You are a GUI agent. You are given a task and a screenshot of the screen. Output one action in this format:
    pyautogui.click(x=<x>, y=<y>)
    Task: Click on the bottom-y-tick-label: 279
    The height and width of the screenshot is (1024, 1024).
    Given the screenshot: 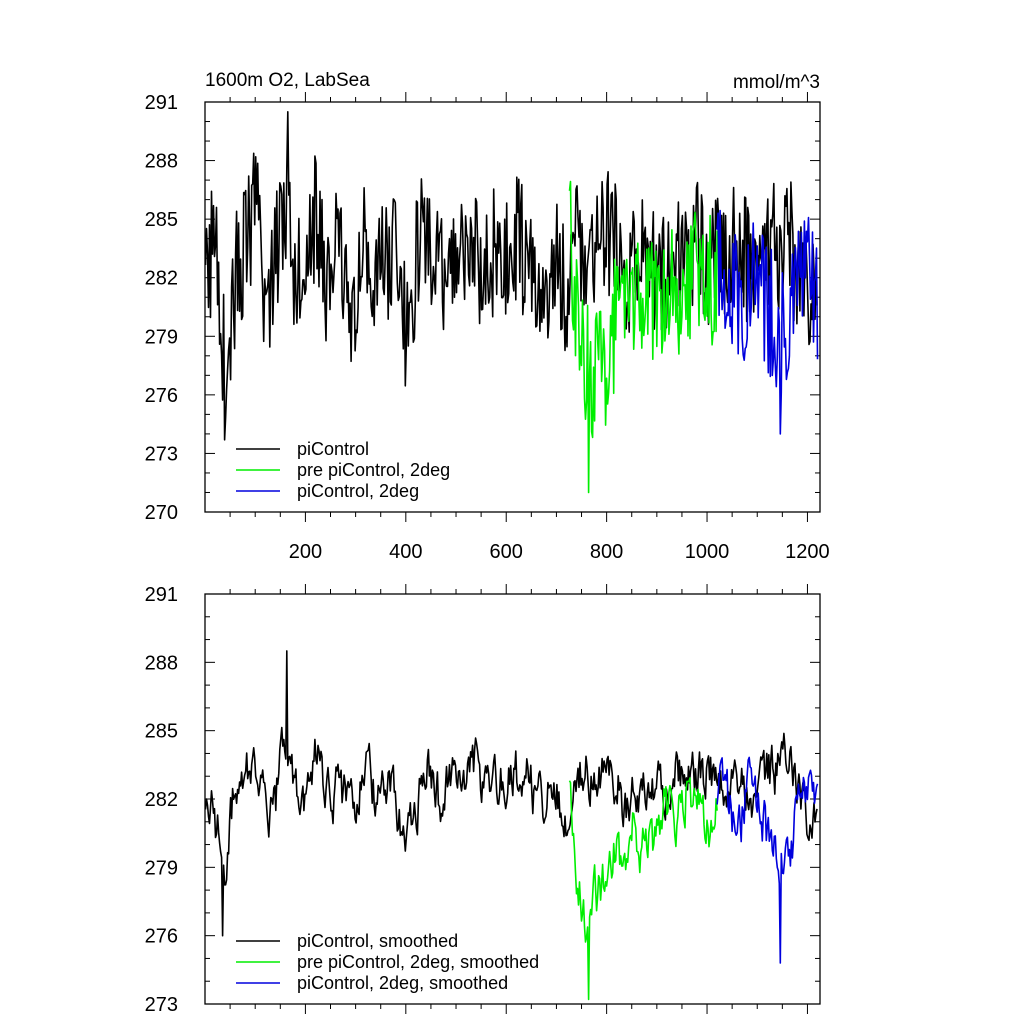 What is the action you would take?
    pyautogui.click(x=161, y=868)
    